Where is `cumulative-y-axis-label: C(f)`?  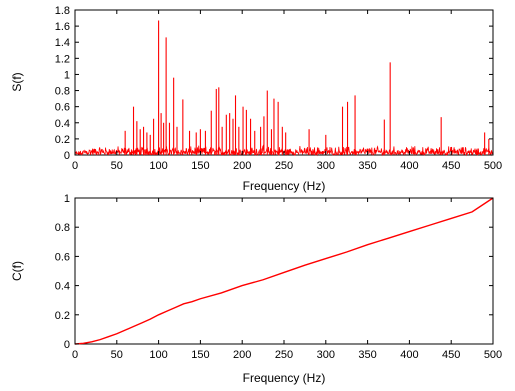 cumulative-y-axis-label: C(f) is located at coordinates (17, 271).